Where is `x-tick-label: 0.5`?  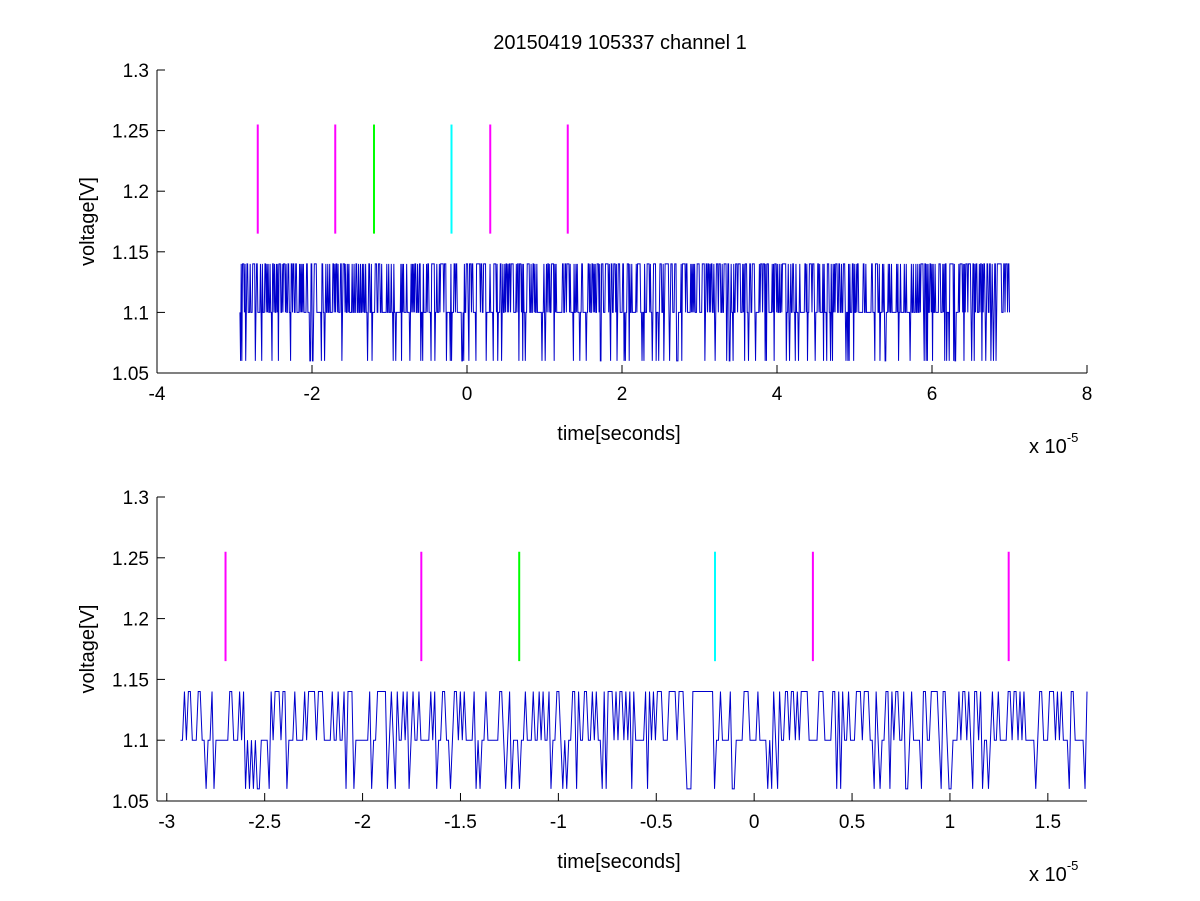
x-tick-label: 0.5 is located at coordinates (852, 822).